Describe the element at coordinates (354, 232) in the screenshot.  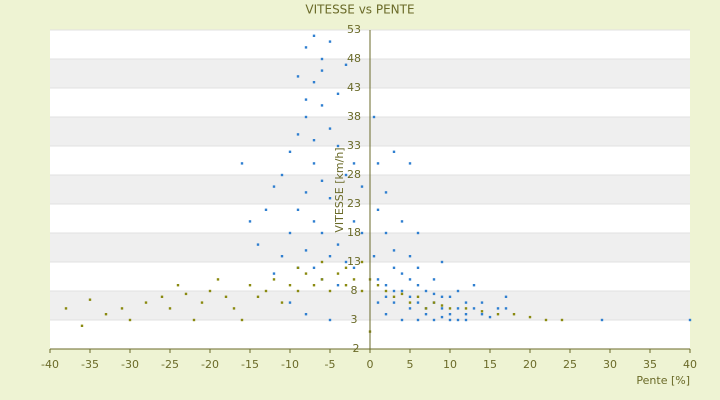
I see `y-tick-label: 18` at that location.